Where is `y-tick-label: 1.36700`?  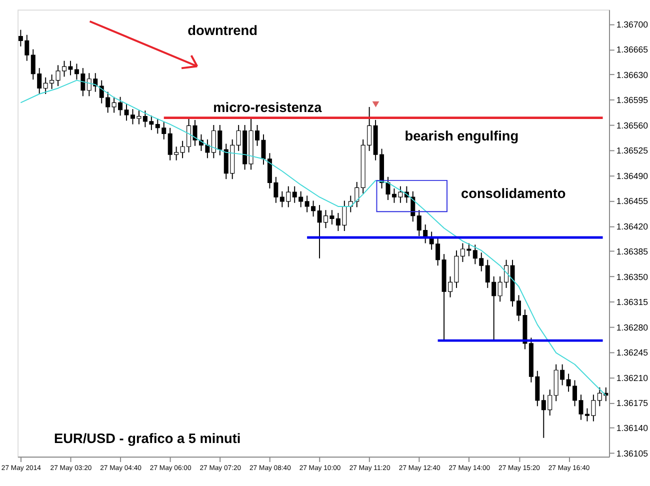 y-tick-label: 1.36700 is located at coordinates (632, 24).